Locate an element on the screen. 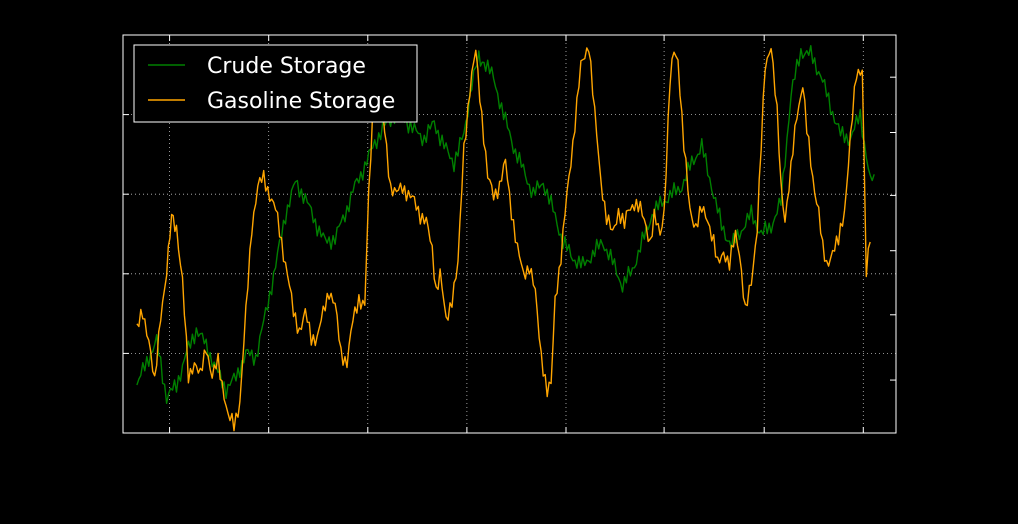 This screenshot has width=1018, height=524. legend-label-gasoline: Gasoline Storage is located at coordinates (301, 101).